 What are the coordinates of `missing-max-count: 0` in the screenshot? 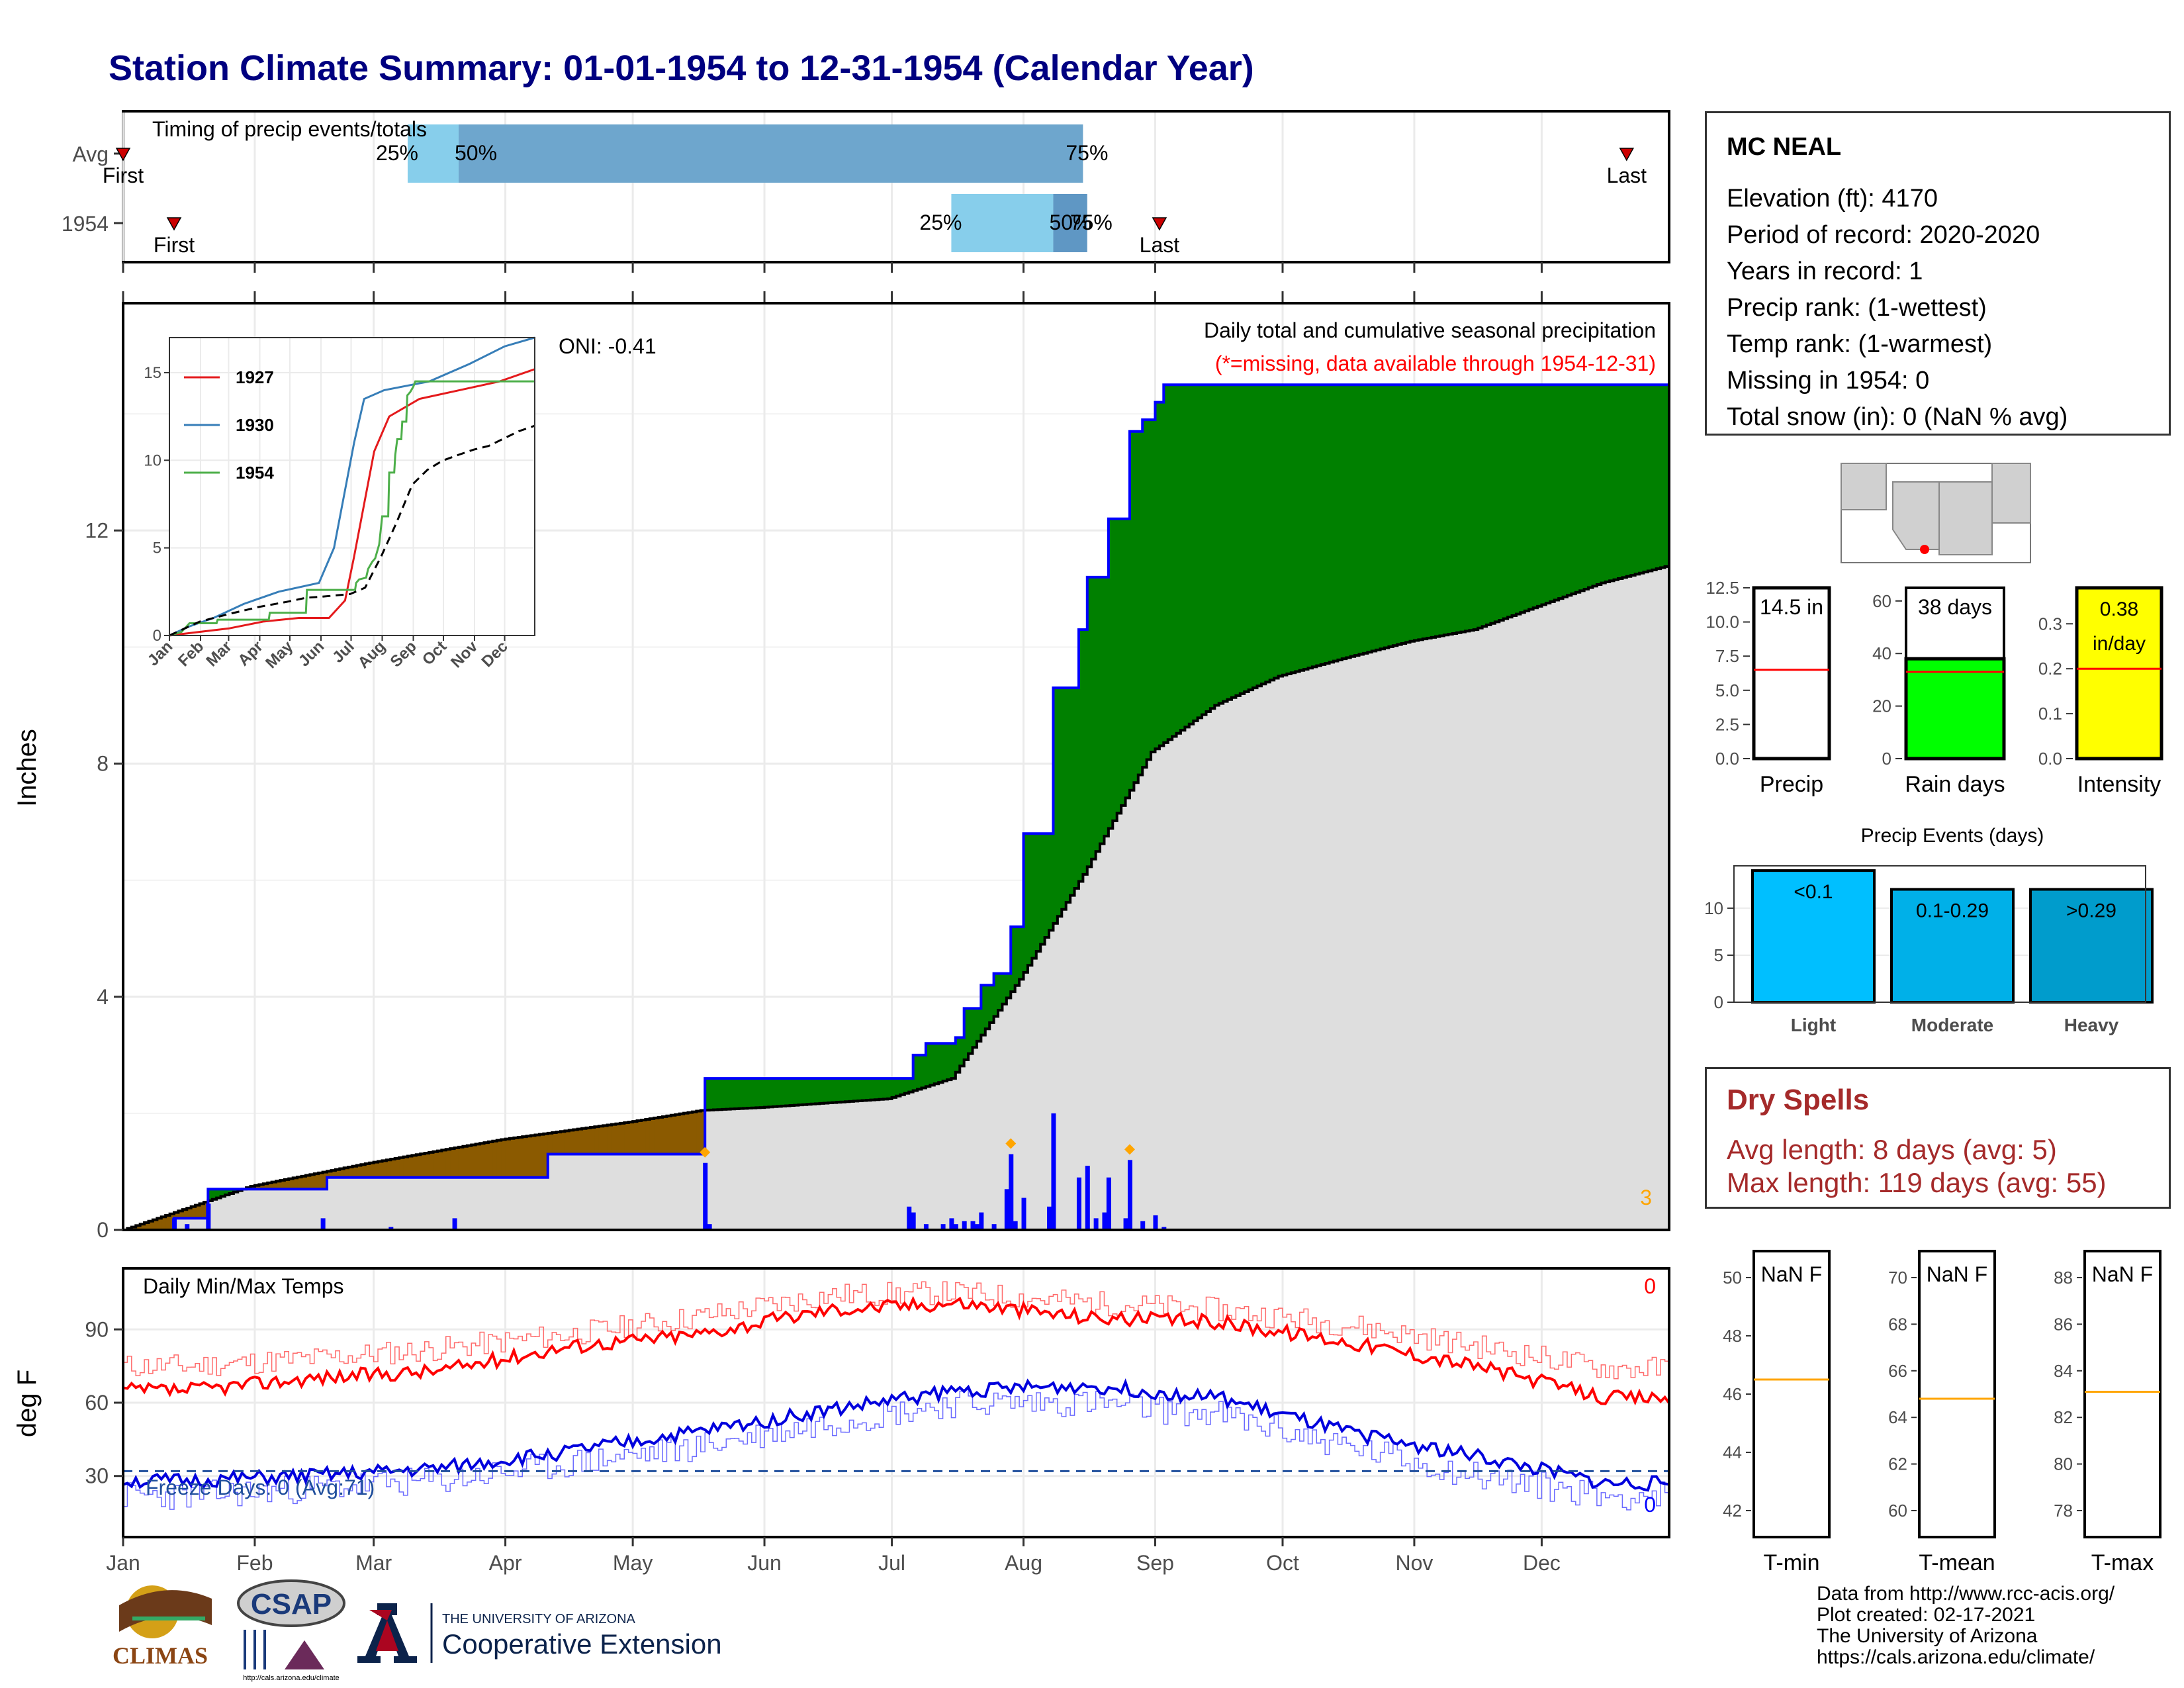 It's located at (1650, 1286).